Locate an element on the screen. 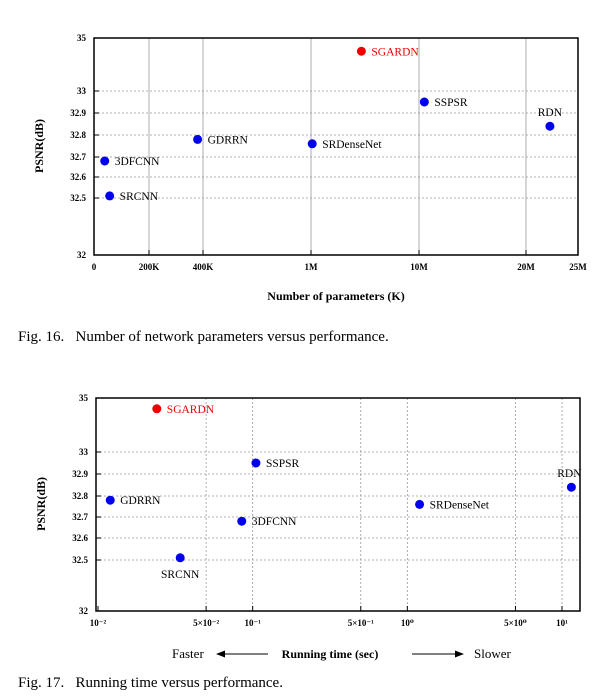 The width and height of the screenshot is (615, 697). chart1-point-label: SSPSR is located at coordinates (451, 103).